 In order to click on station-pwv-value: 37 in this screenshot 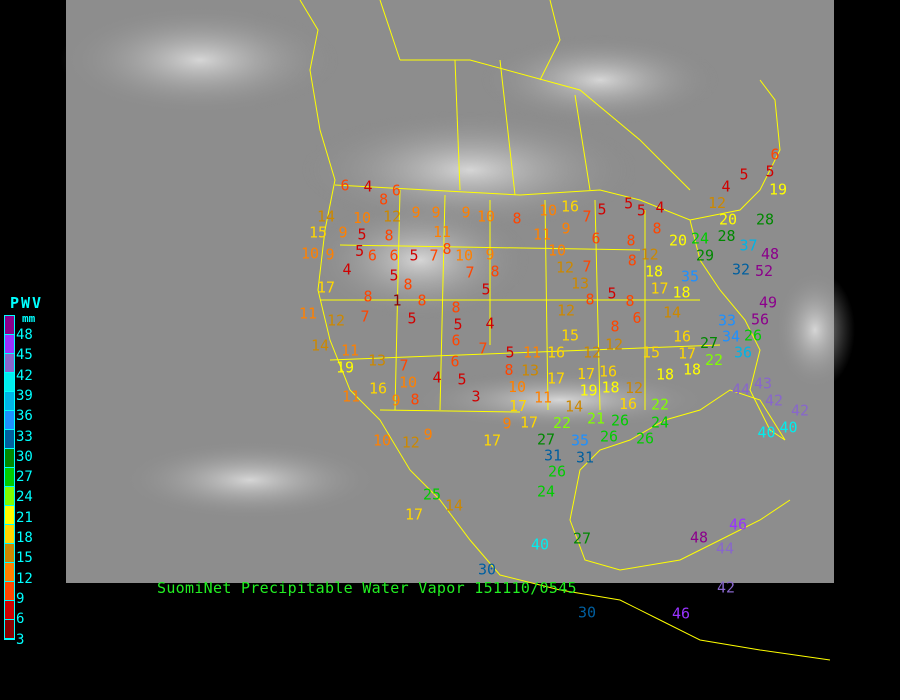, I will do `click(748, 246)`.